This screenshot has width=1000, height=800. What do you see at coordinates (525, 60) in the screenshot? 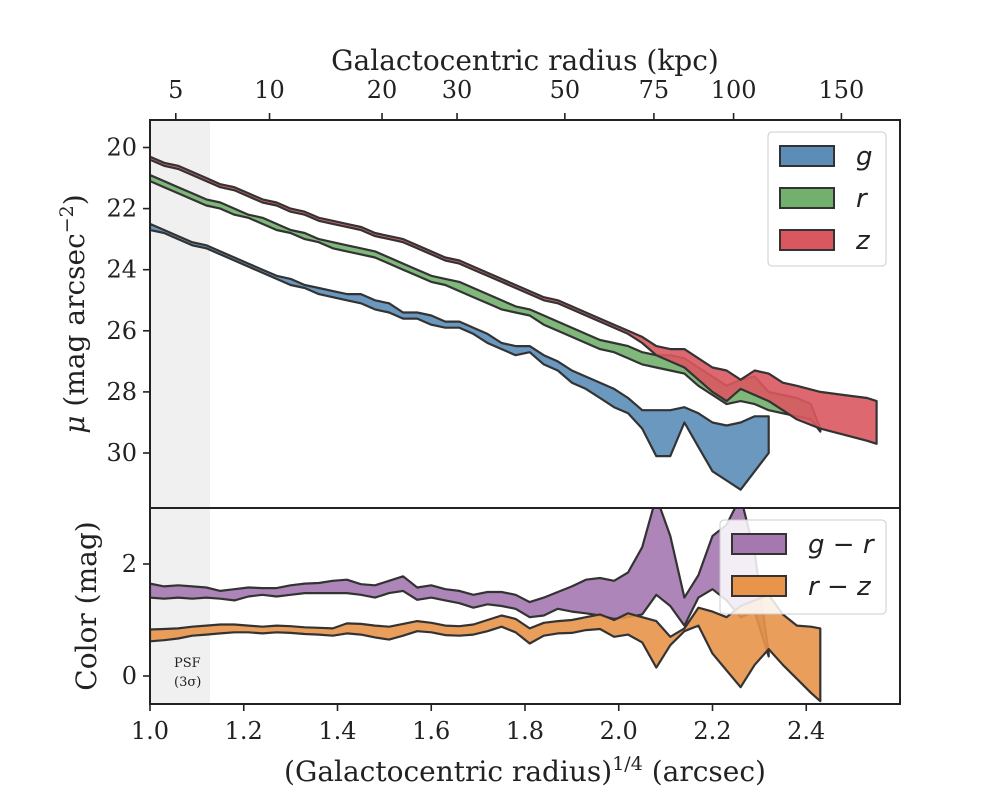
I see `top-x-axis-label: Galactocentric radius (kpc)` at bounding box center [525, 60].